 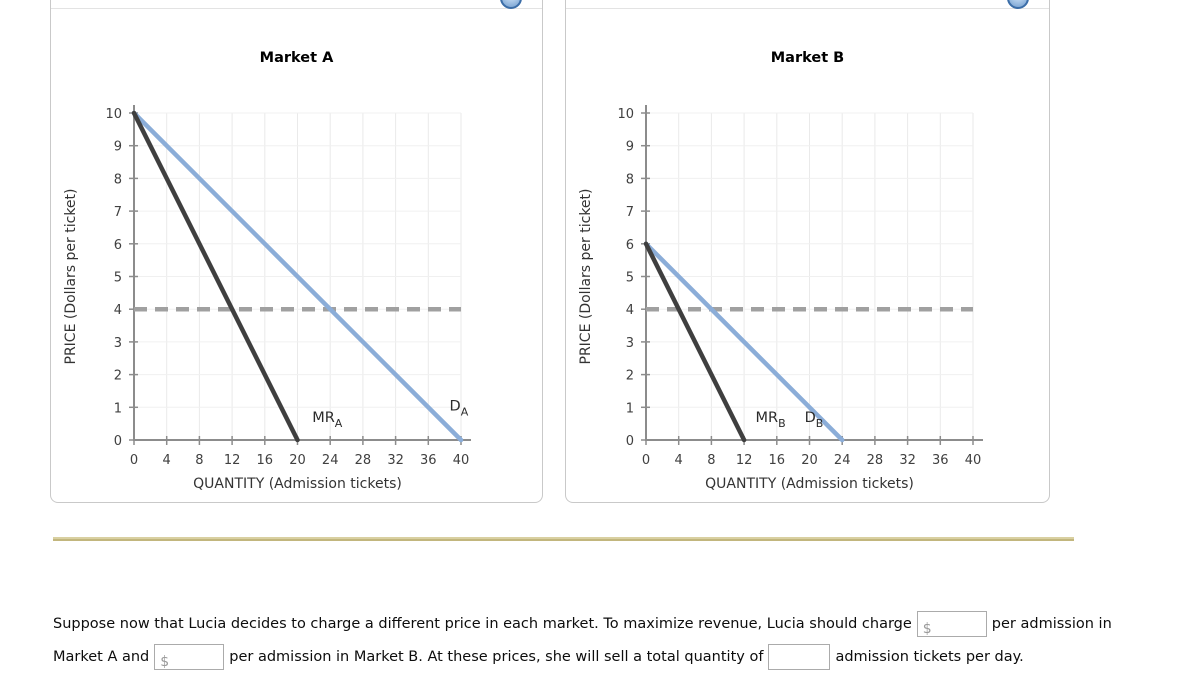 I want to click on price-a-input-box: $, so click(x=951, y=624).